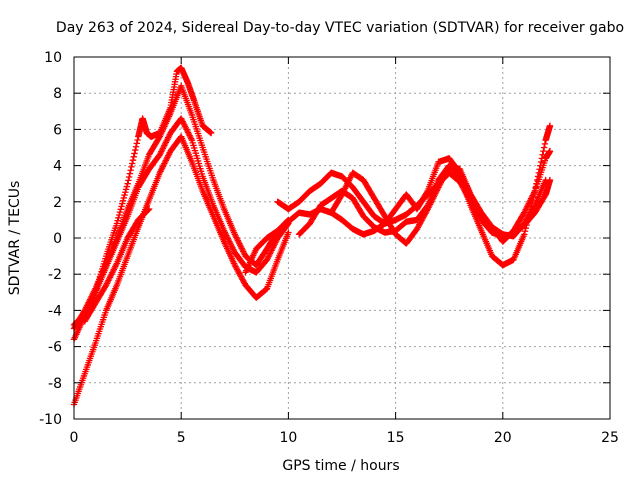 The height and width of the screenshot is (480, 640). I want to click on y-tick-label: -6, so click(55, 348).